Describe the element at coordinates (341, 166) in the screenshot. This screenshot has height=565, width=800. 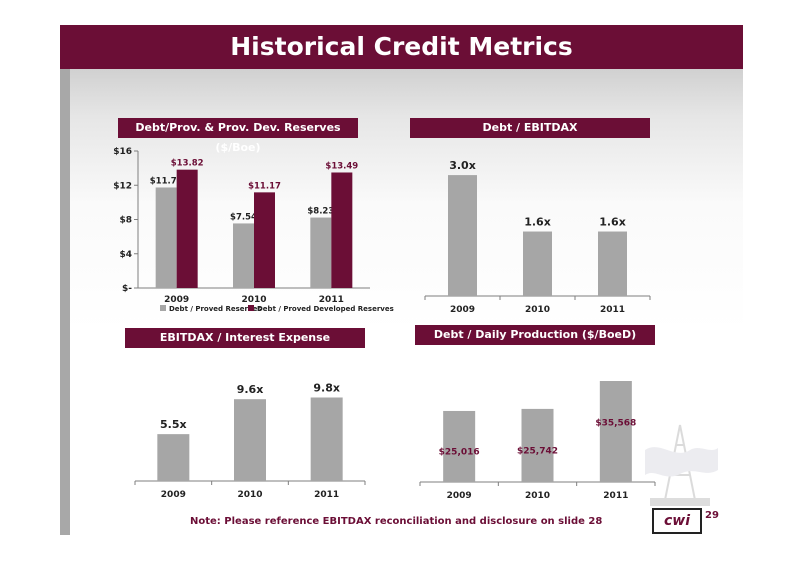
I see `data-label: $13.49` at that location.